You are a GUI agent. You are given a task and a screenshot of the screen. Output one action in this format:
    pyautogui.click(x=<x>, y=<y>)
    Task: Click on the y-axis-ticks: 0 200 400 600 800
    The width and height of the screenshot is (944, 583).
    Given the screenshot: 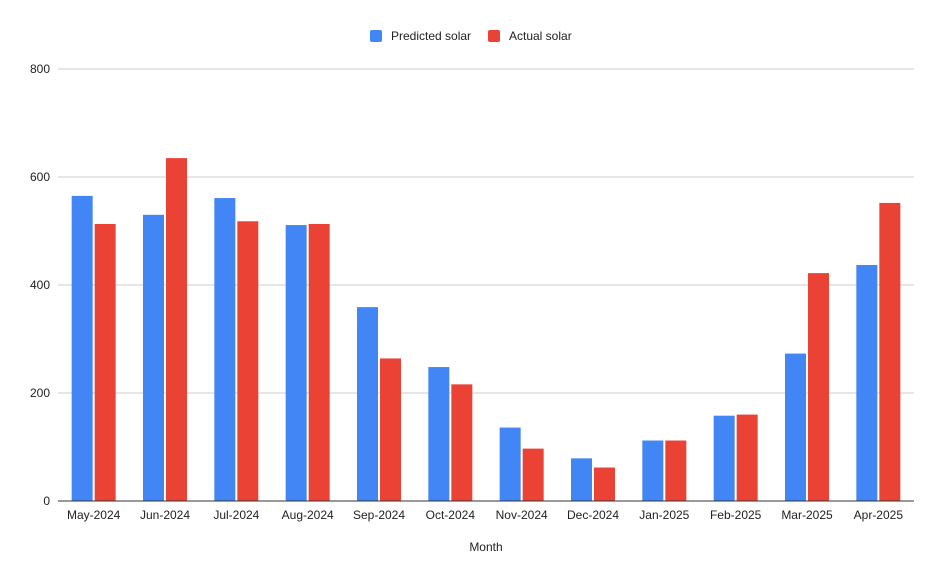 What is the action you would take?
    pyautogui.click(x=40, y=285)
    